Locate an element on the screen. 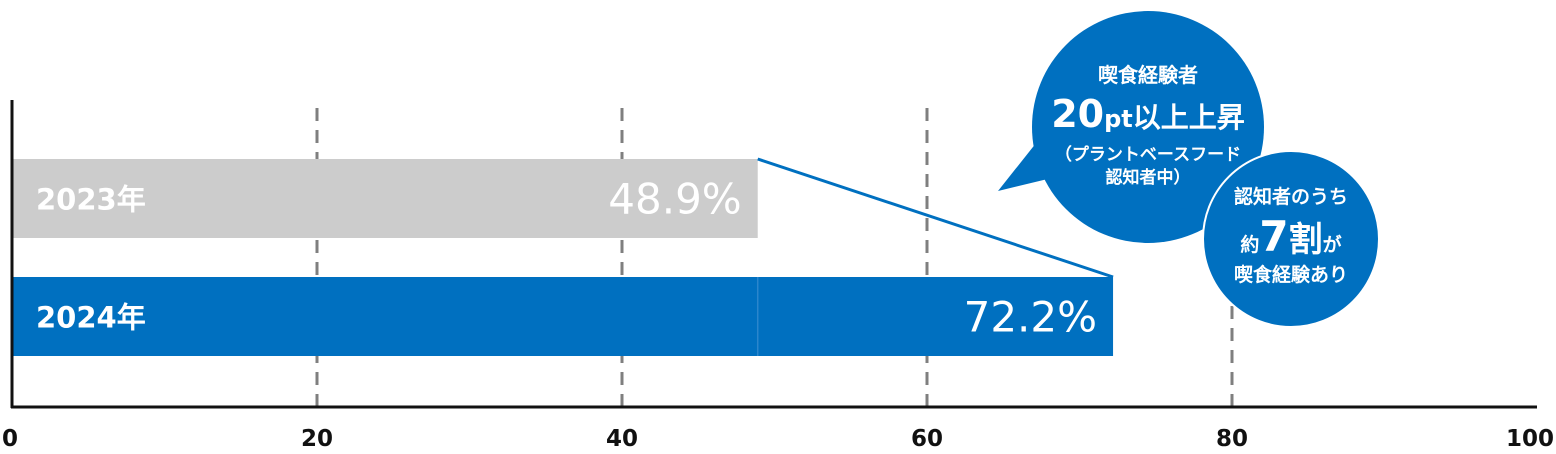 The width and height of the screenshot is (1556, 454). data-label: 48.9% is located at coordinates (674, 199).